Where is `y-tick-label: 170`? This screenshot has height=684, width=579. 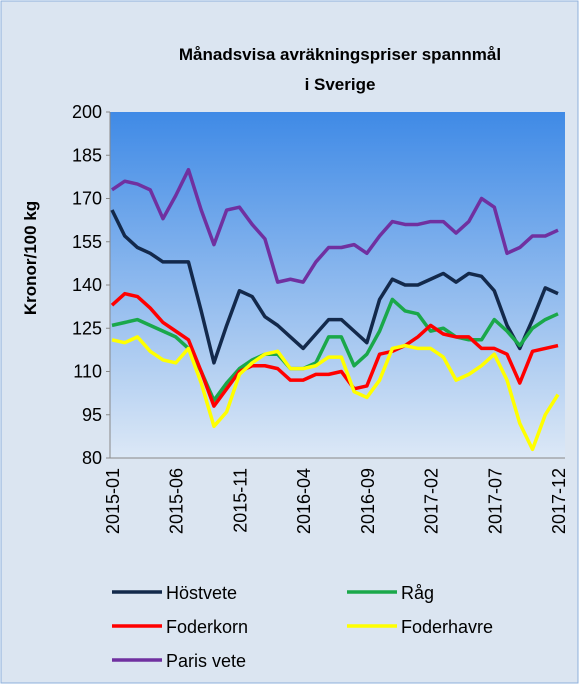
y-tick-label: 170 is located at coordinates (87, 199).